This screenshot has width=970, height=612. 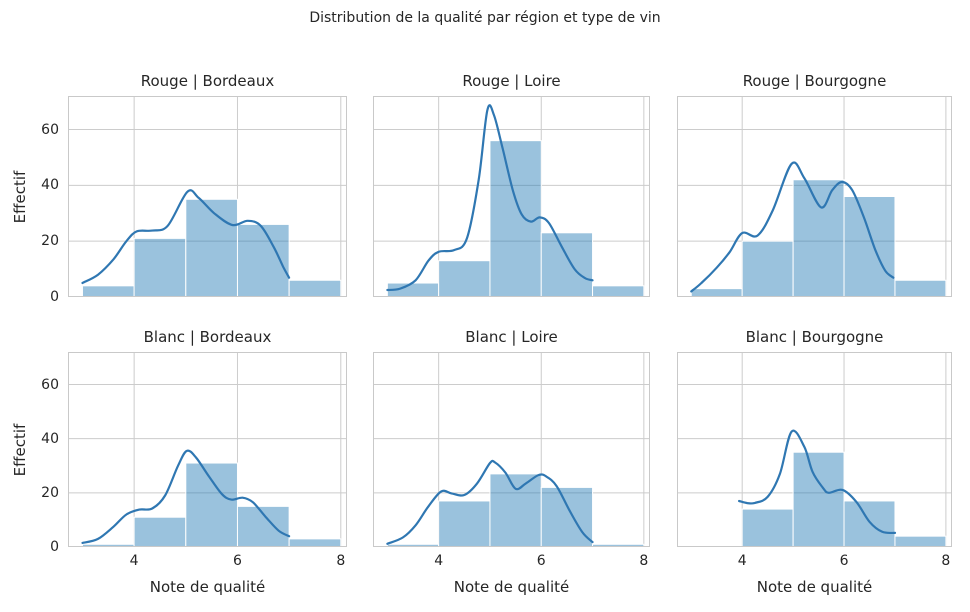 I want to click on facet-blanc-loire: Blanc | Loire, so click(x=511, y=437).